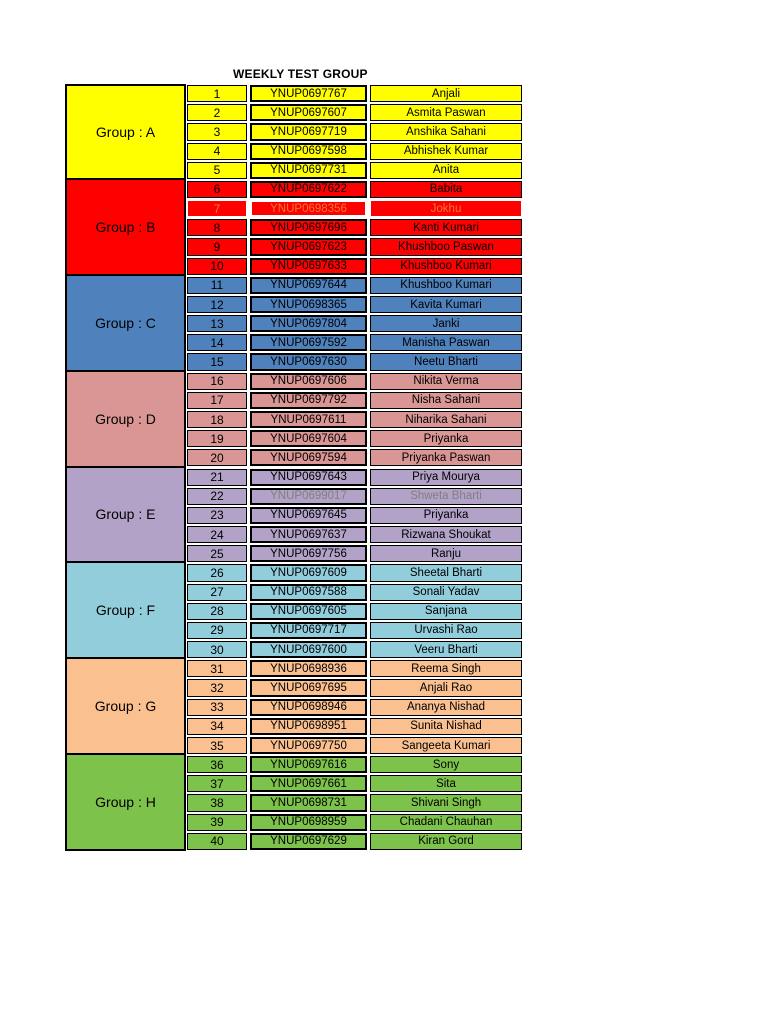 The height and width of the screenshot is (1024, 768). What do you see at coordinates (355, 208) in the screenshot?
I see `student-row: 7 YNUP0698356 Jokhu` at bounding box center [355, 208].